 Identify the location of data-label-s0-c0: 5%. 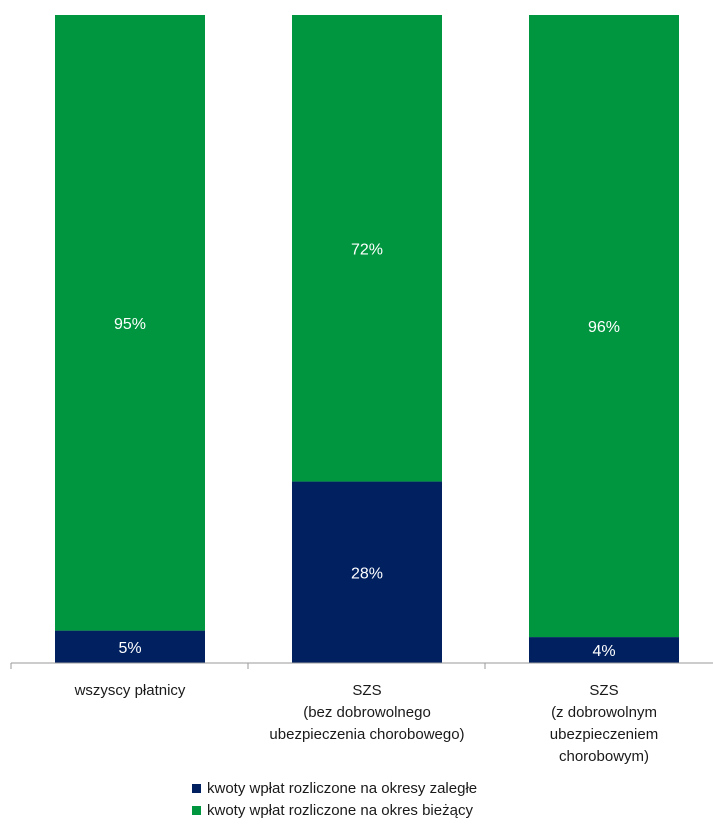
(129, 648).